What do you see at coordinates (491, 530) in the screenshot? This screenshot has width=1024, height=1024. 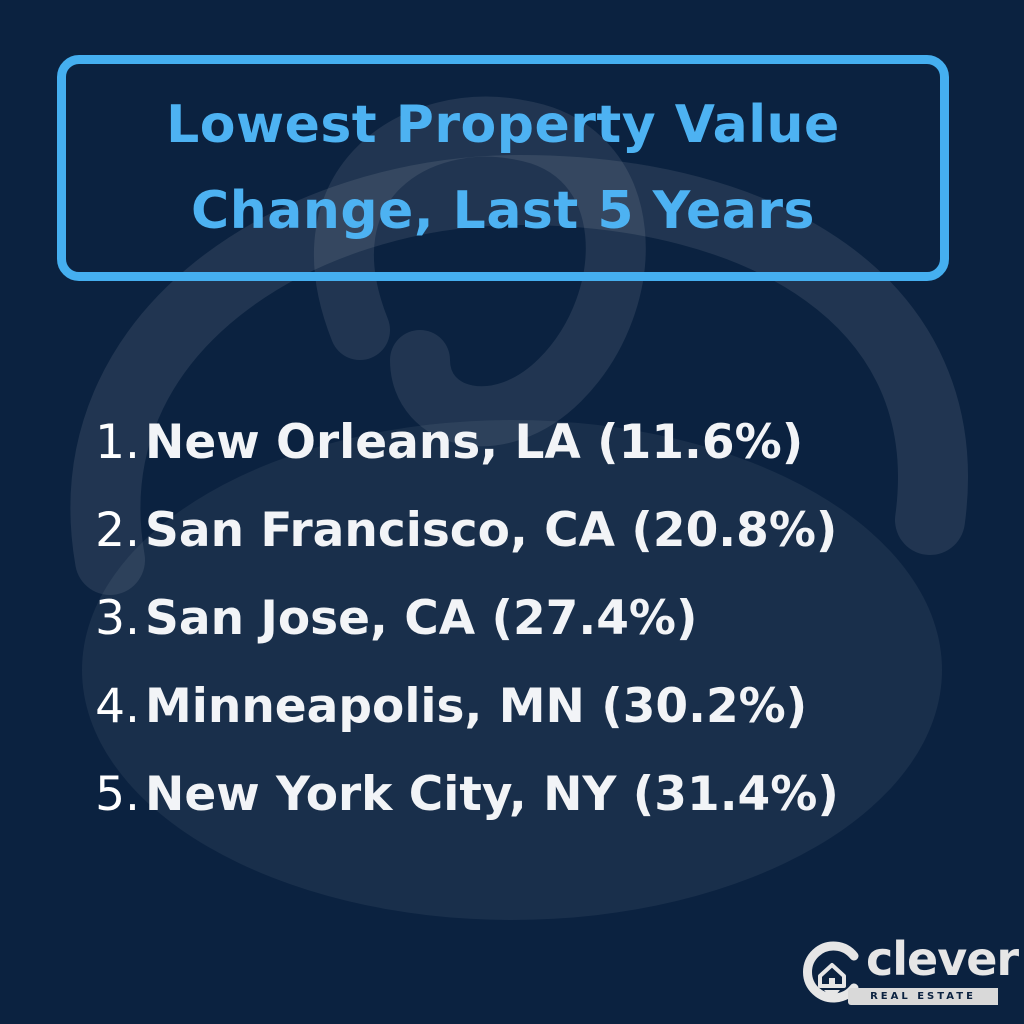 I see `rank-label: San Francisco, CA (20.8%)` at bounding box center [491, 530].